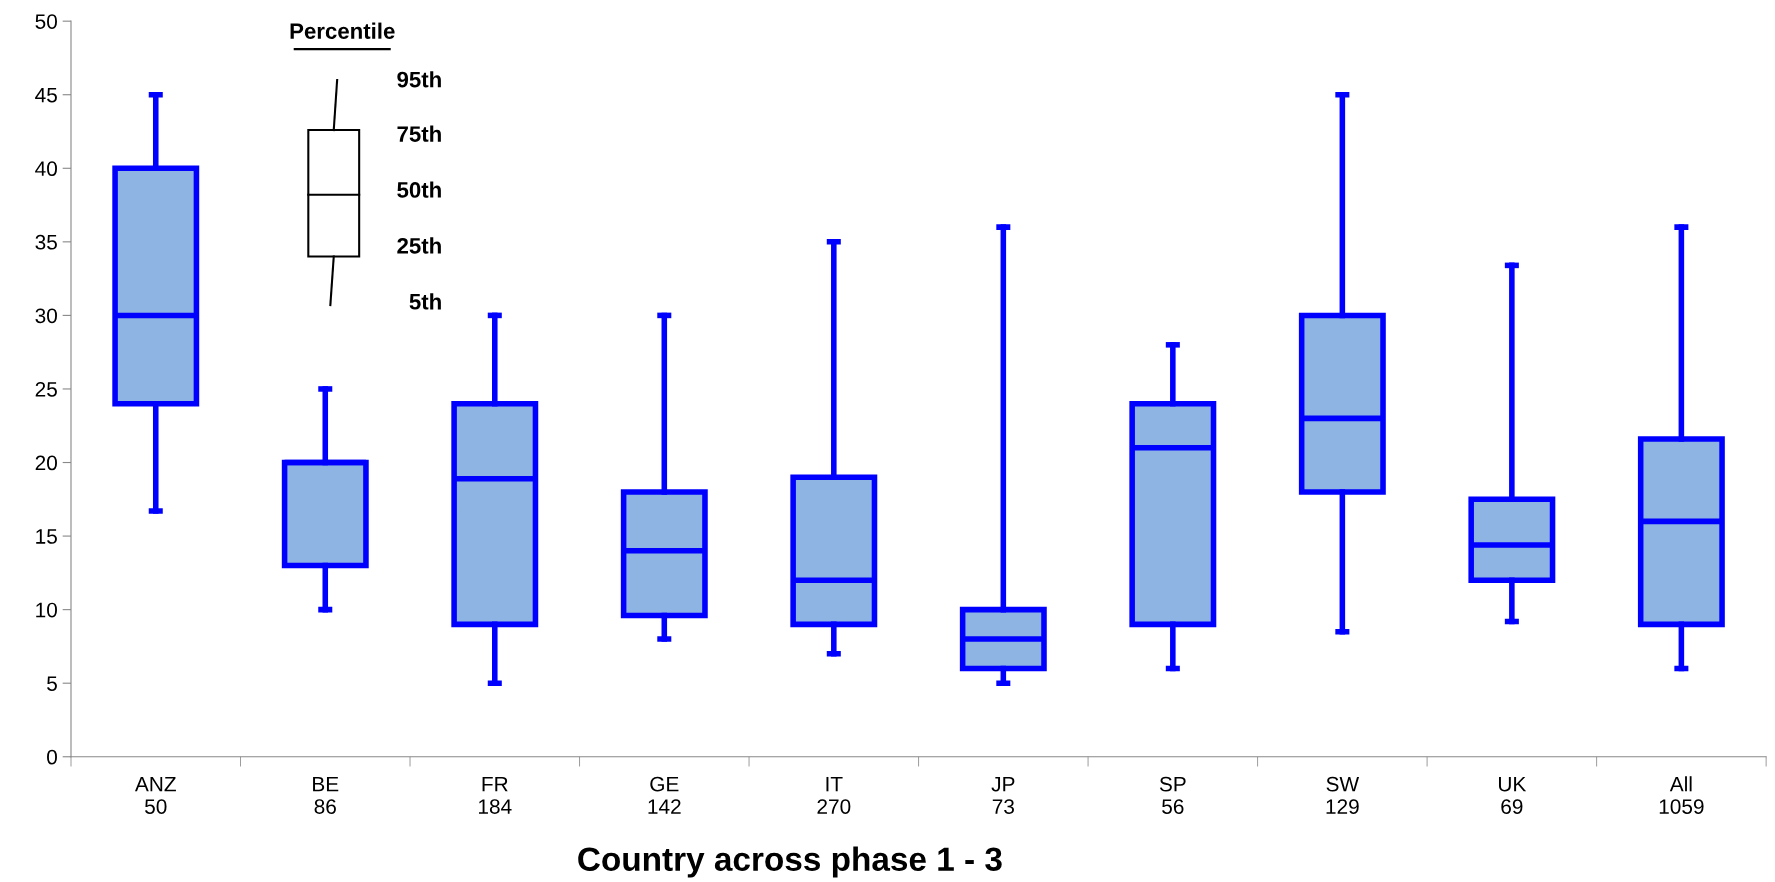 The width and height of the screenshot is (1775, 882). I want to click on x-tick-label: BE 86, so click(326, 795).